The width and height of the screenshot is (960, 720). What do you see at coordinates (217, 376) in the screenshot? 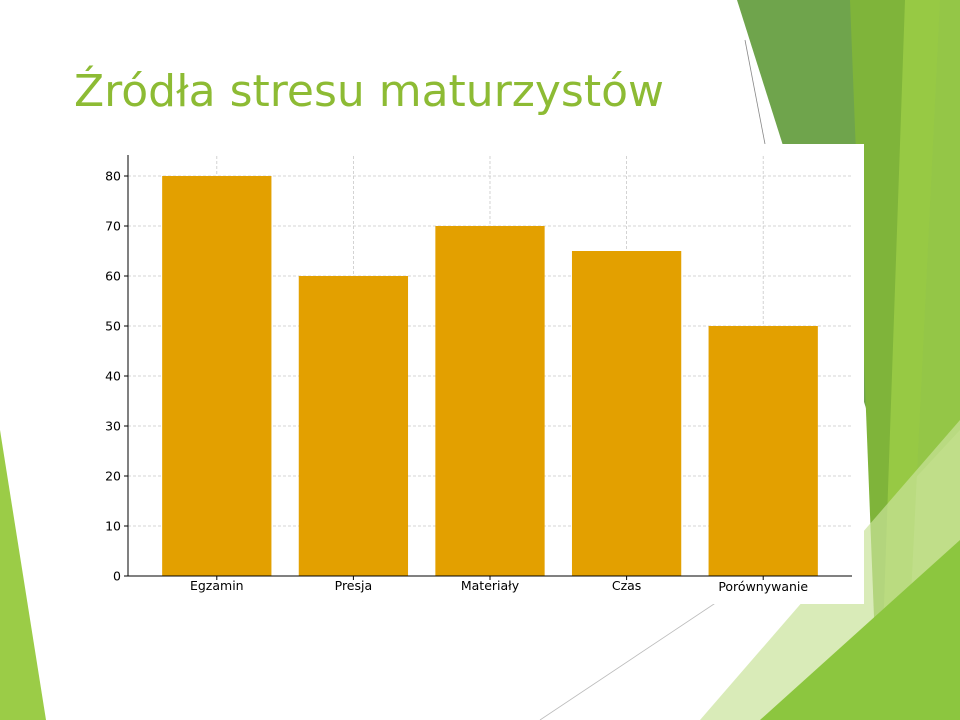
I see `bar-egzamin` at bounding box center [217, 376].